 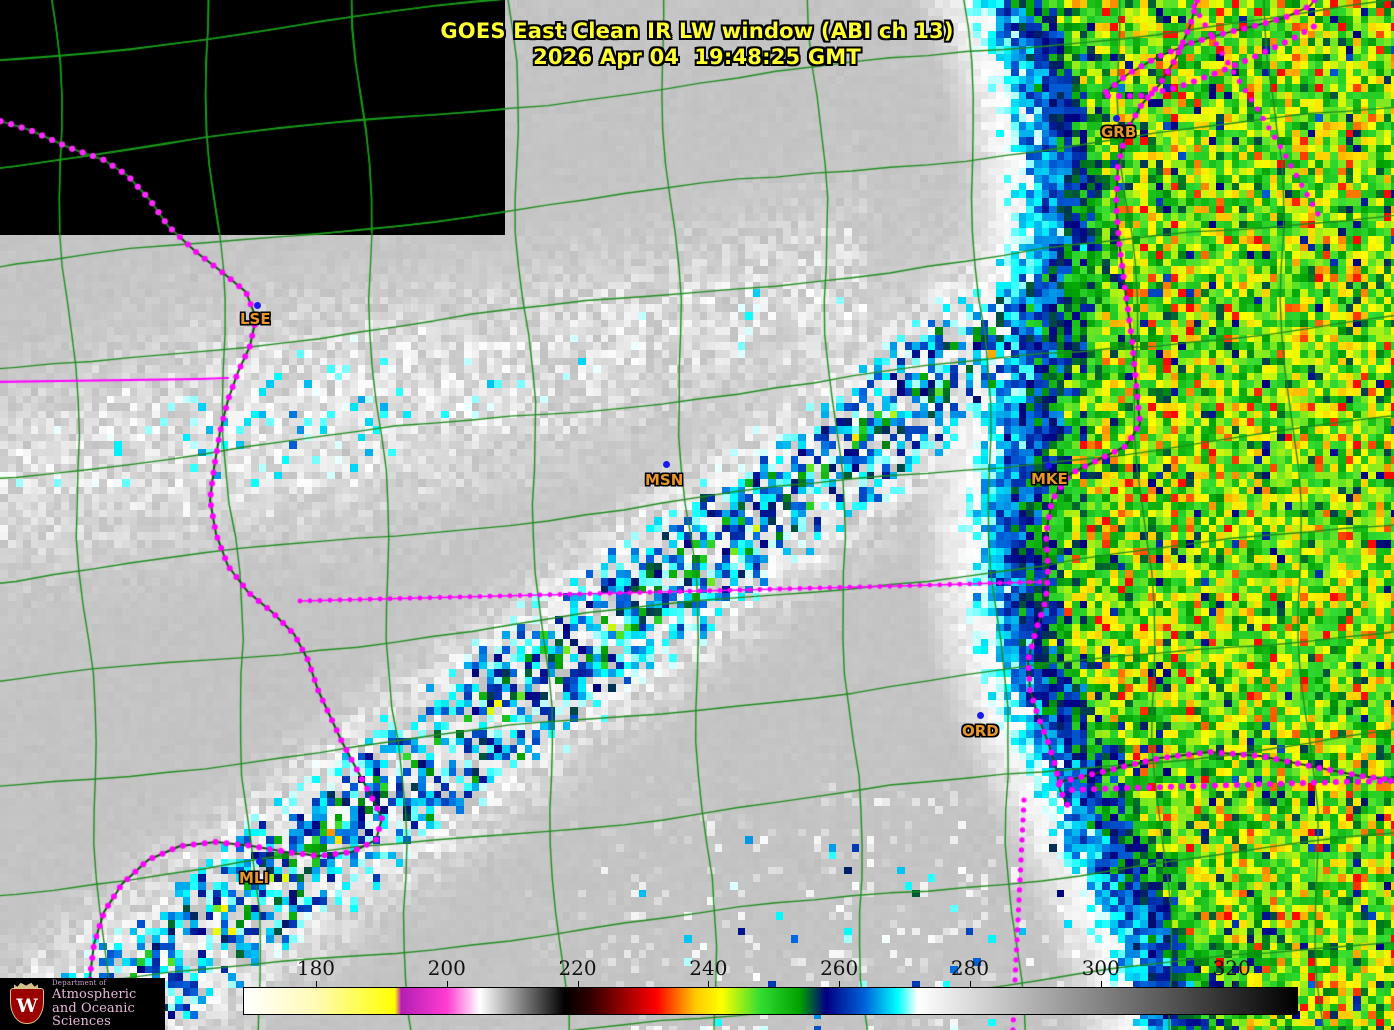 I want to click on station-dot-mli, so click(x=259, y=861).